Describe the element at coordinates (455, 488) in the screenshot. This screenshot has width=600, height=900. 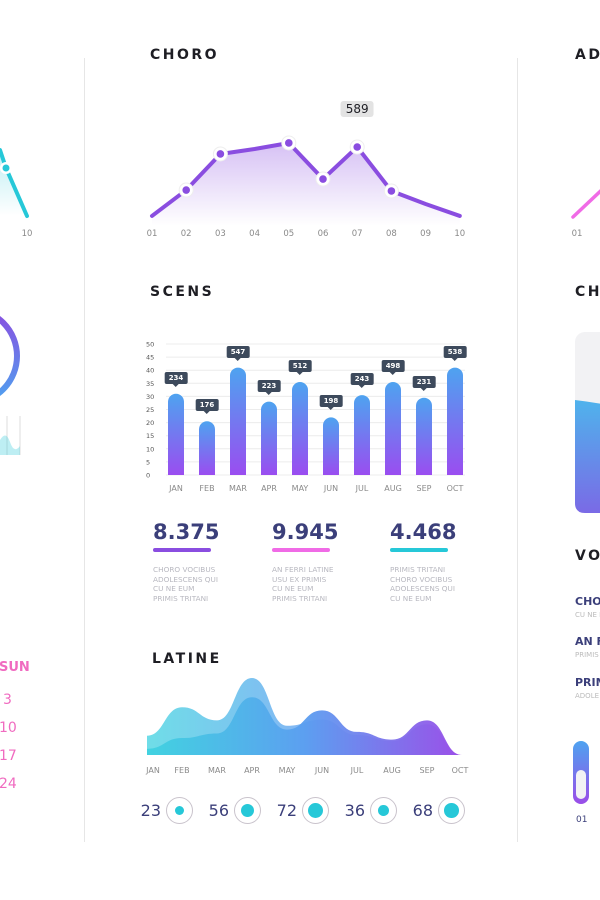
I see `bar-x-tick: OCT` at that location.